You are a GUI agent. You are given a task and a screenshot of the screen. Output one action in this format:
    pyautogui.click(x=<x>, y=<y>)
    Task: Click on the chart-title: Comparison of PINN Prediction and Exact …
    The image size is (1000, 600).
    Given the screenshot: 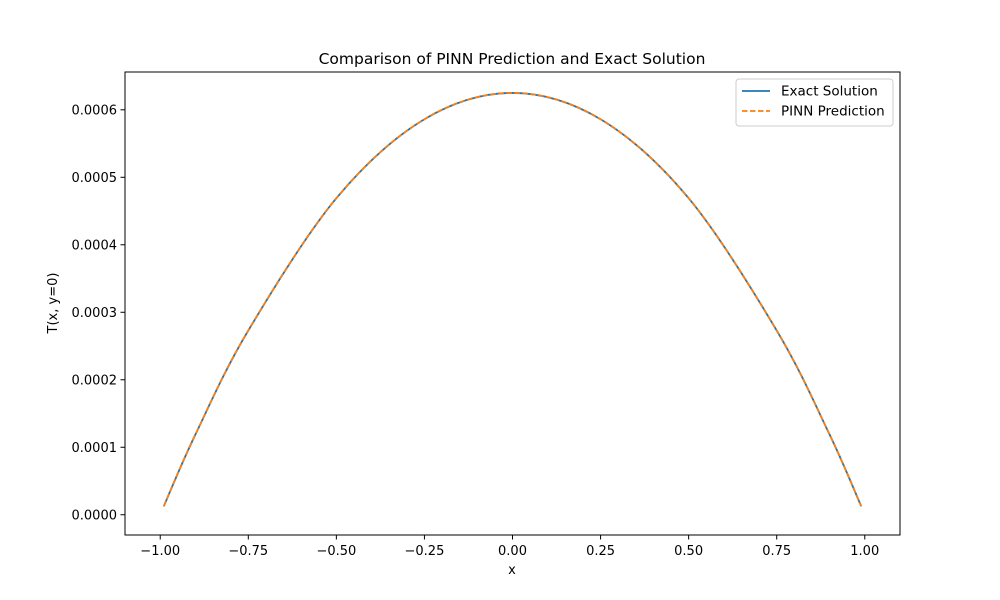 What is the action you would take?
    pyautogui.click(x=512, y=59)
    